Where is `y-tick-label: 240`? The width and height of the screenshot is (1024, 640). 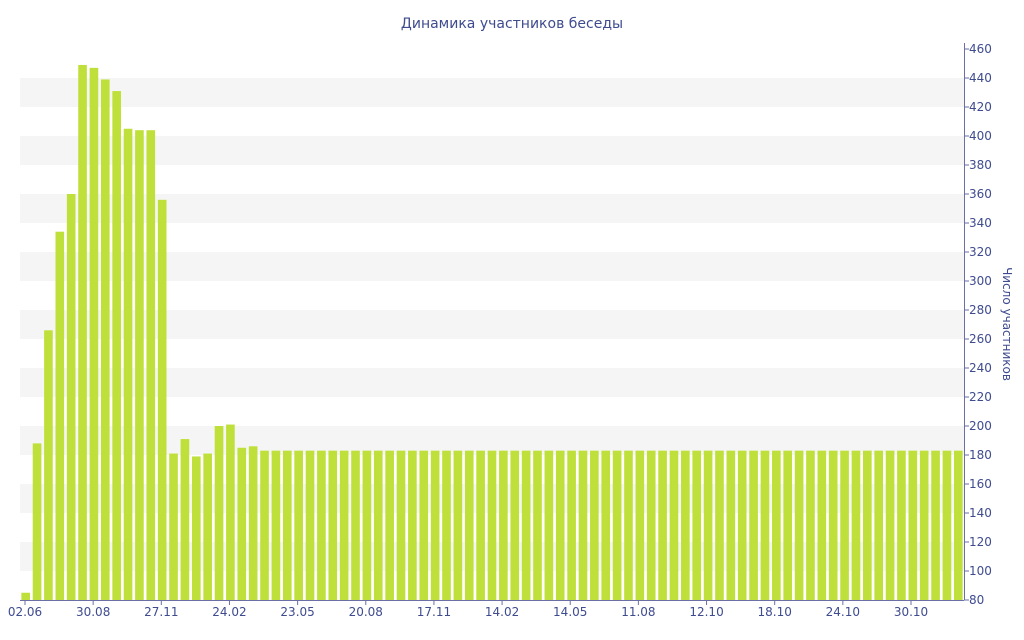 y-tick-label: 240 is located at coordinates (980, 368).